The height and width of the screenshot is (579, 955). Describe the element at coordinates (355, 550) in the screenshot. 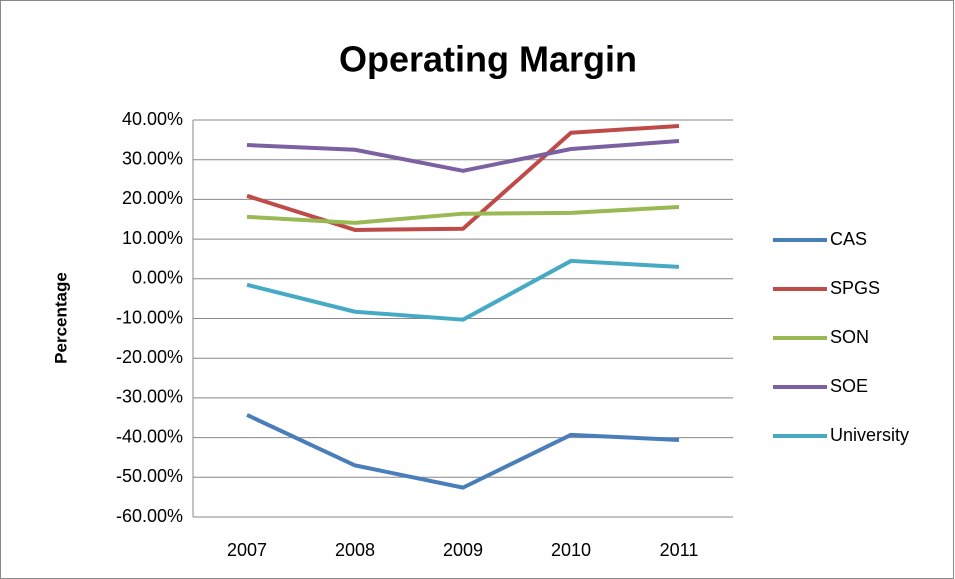

I see `x-tick-label: 2008` at that location.